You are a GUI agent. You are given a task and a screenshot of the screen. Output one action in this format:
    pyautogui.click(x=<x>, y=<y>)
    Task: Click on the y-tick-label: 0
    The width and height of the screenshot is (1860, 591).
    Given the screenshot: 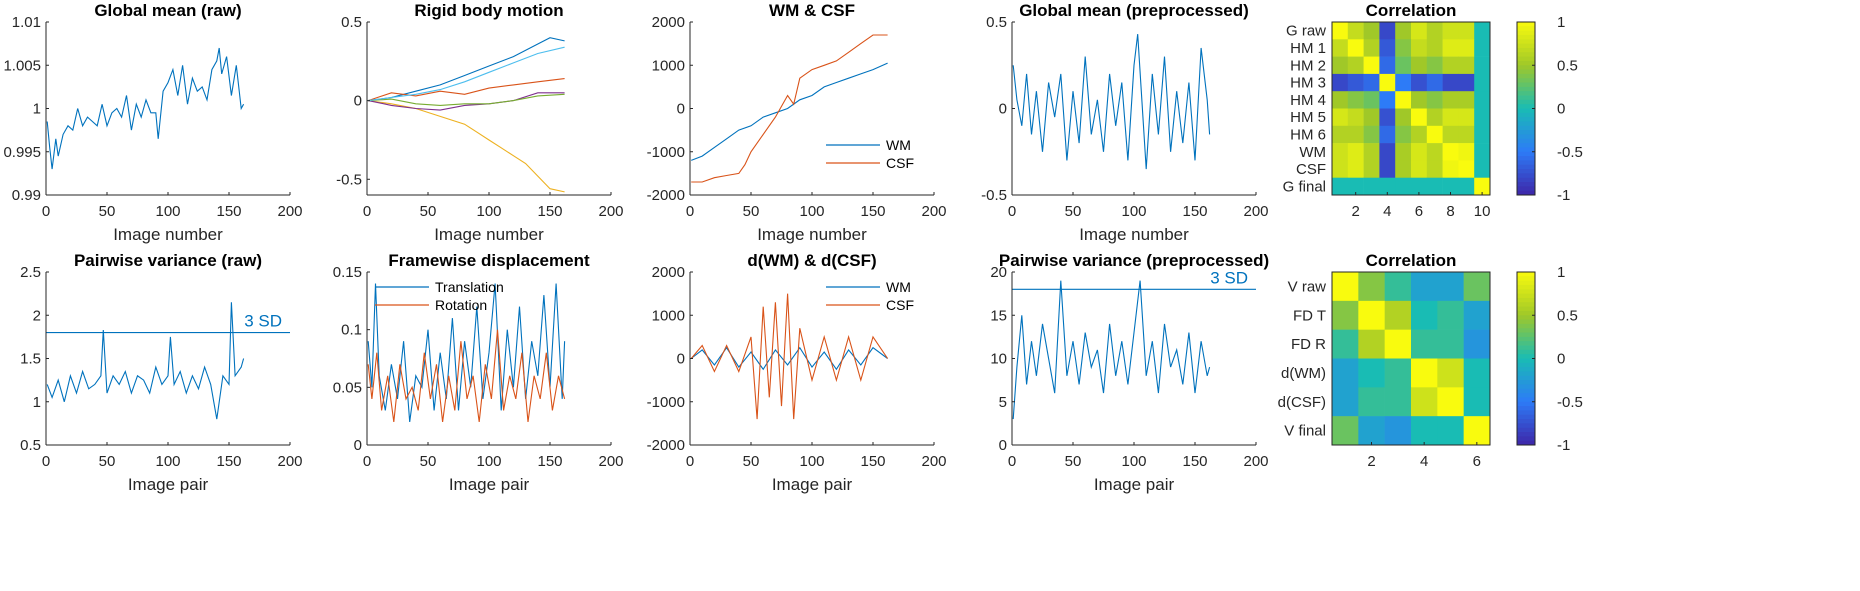 What is the action you would take?
    pyautogui.click(x=358, y=445)
    